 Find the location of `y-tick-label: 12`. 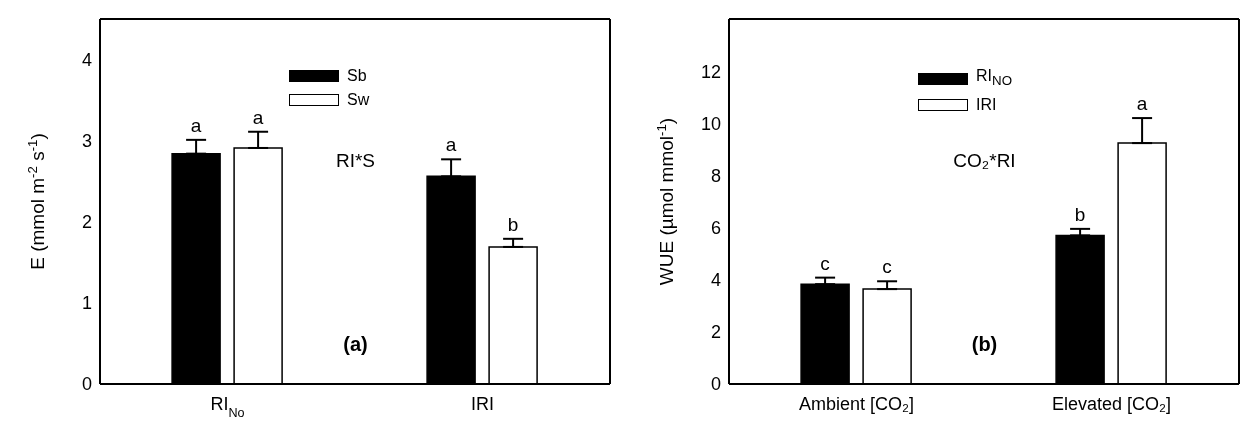

y-tick-label: 12 is located at coordinates (710, 71).